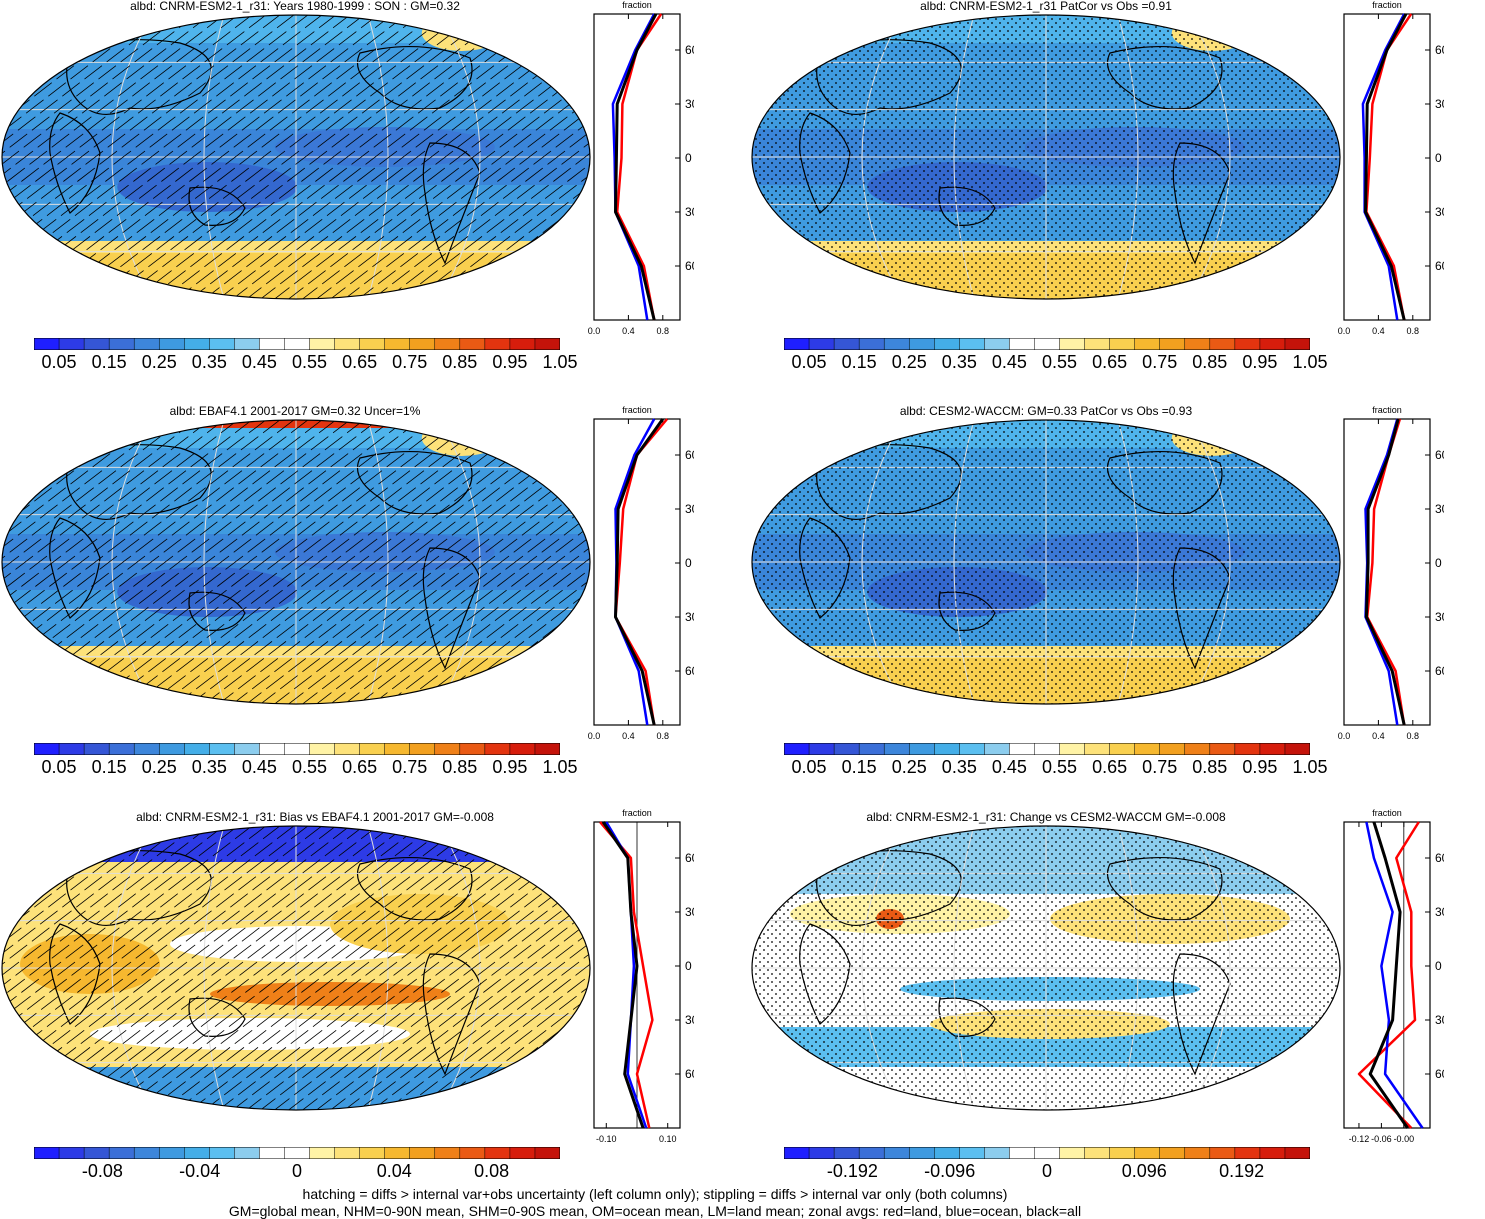 The width and height of the screenshot is (1485, 1219). I want to click on colorbar-tick-label: 0.25, so click(909, 767).